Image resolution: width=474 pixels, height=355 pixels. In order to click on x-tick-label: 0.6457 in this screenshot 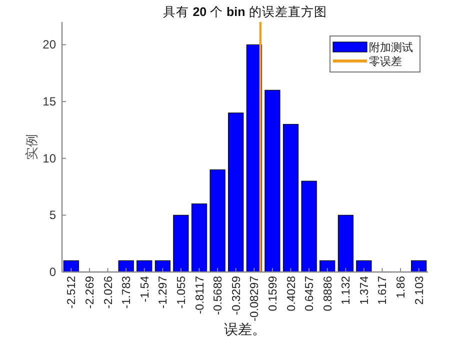, I will do `click(310, 294)`.